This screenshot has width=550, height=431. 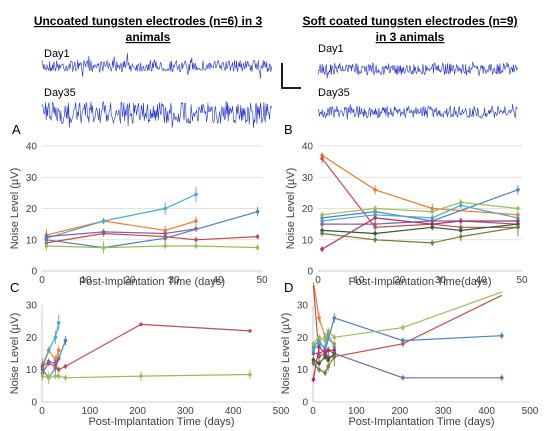 I want to click on ytick-label-a-4: 40, so click(x=32, y=147).